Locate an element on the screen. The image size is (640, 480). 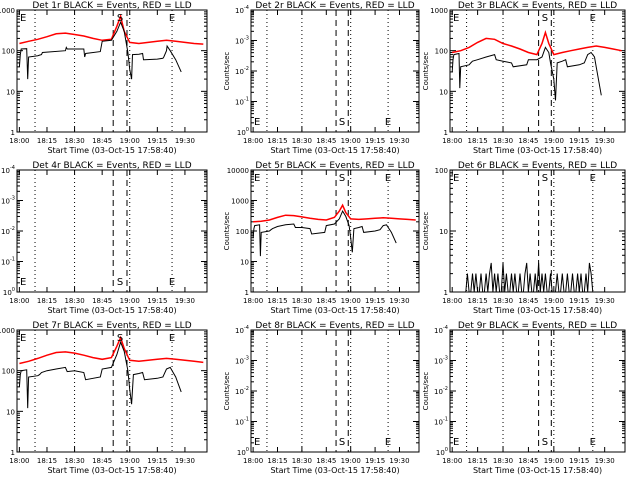
chart-title: Det 4r BLACK = Events, RED = LLD is located at coordinates (111, 166).